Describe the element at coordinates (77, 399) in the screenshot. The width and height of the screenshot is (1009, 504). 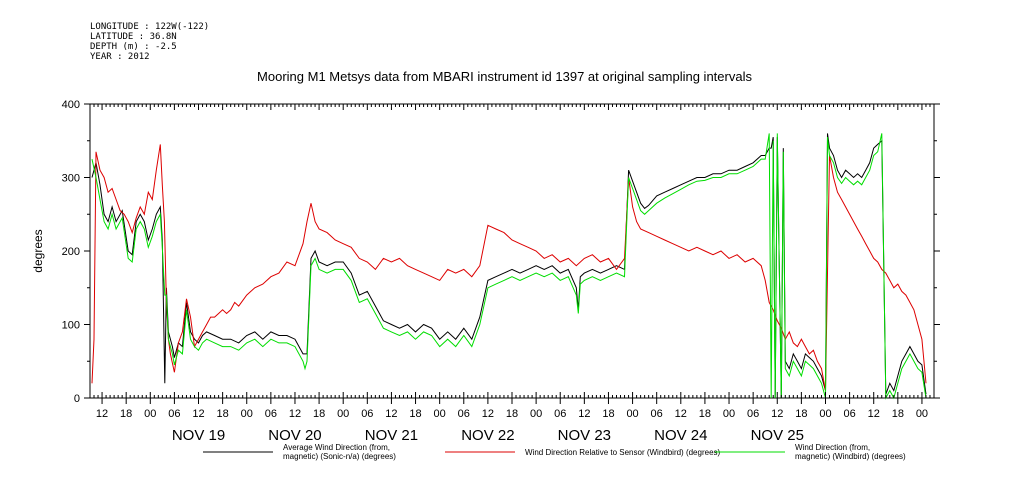
I see `y-tick-label: 0` at that location.